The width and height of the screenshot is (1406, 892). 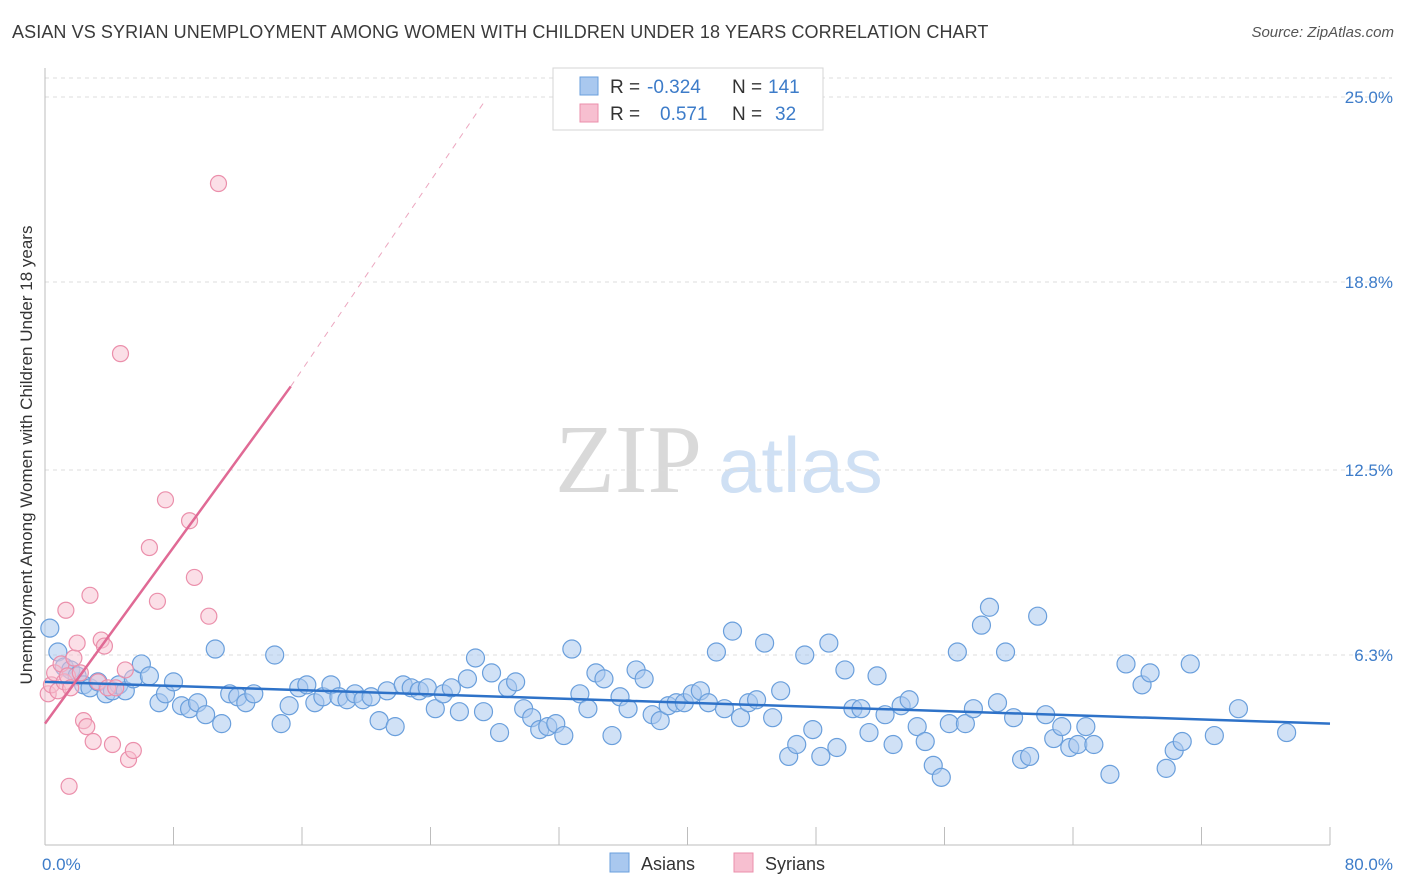 I want to click on legend-n-value-asians: 141, so click(x=784, y=87).